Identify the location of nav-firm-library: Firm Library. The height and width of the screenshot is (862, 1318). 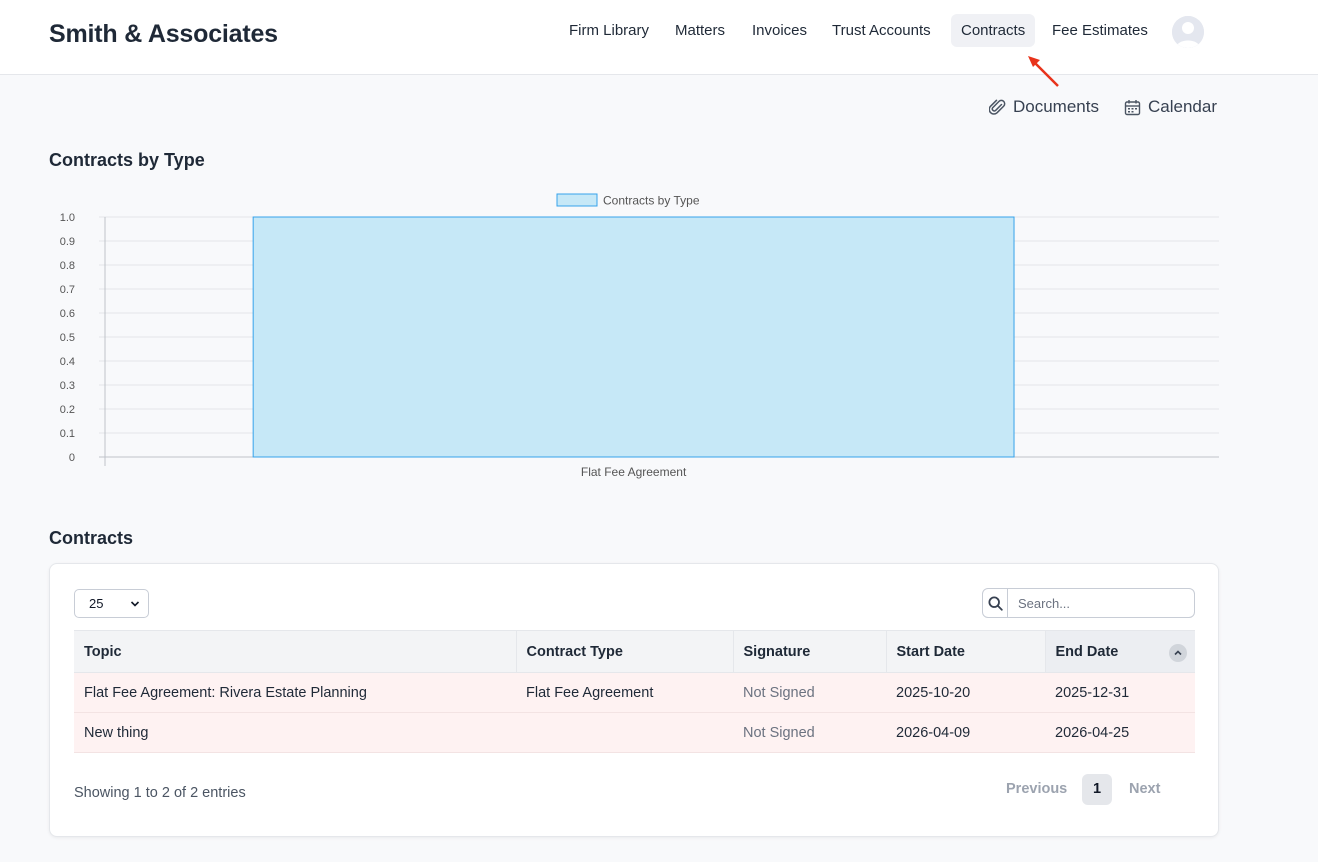
(609, 30).